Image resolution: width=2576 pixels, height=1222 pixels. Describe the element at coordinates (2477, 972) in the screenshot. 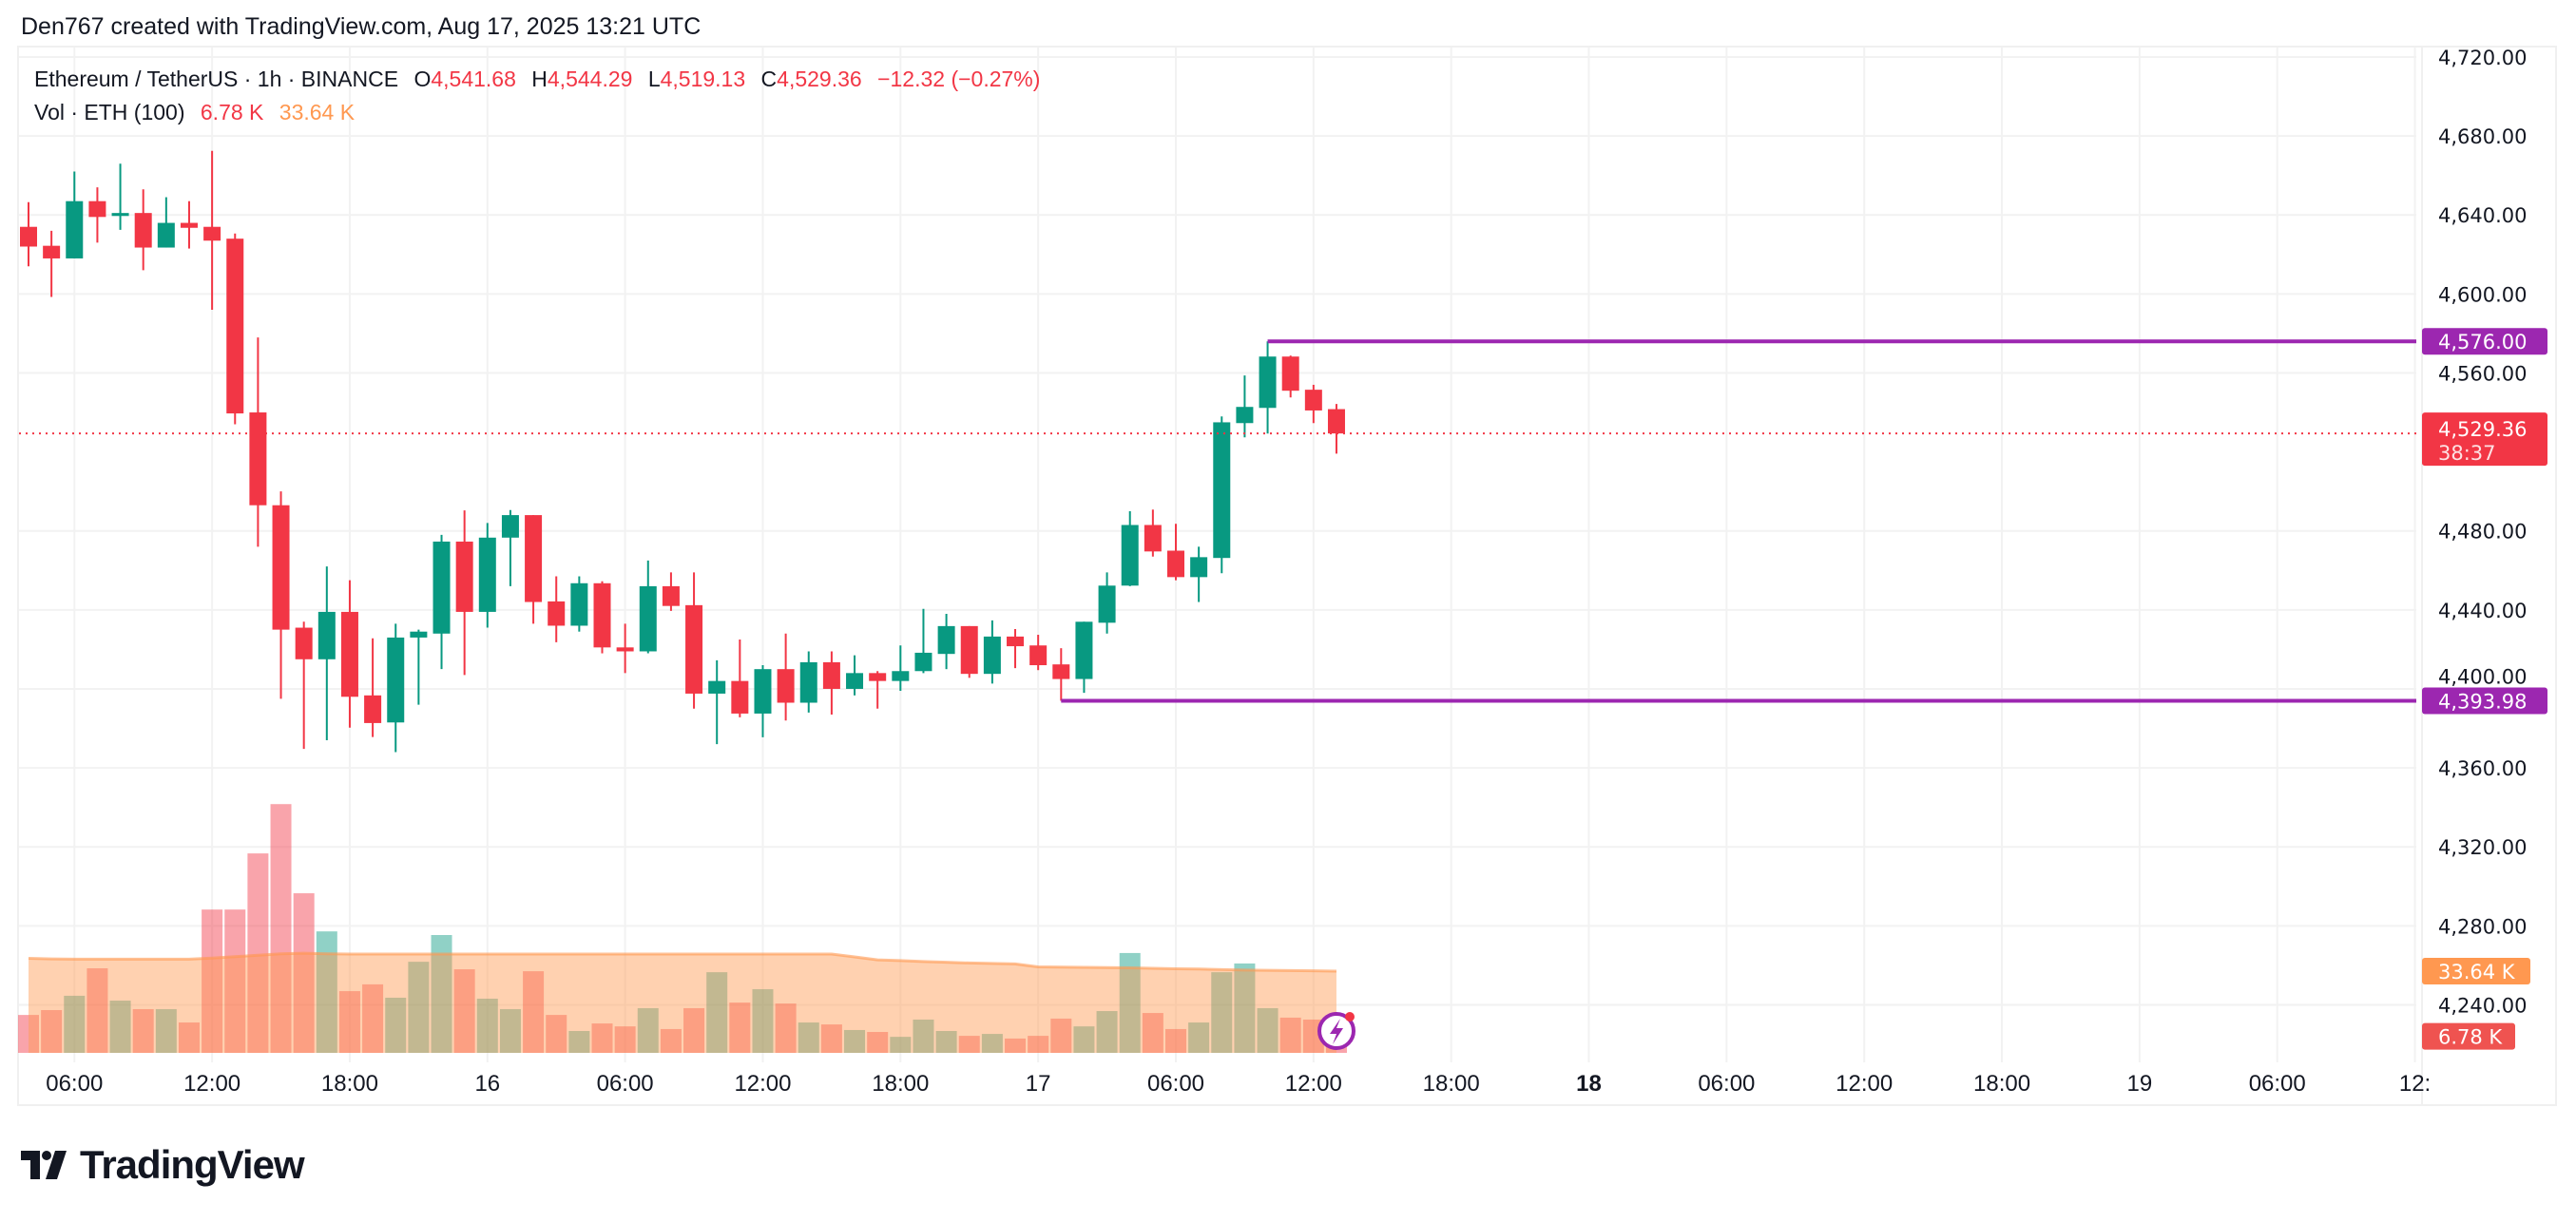

I see `volume-ma-tag-text: 33.64 K` at that location.